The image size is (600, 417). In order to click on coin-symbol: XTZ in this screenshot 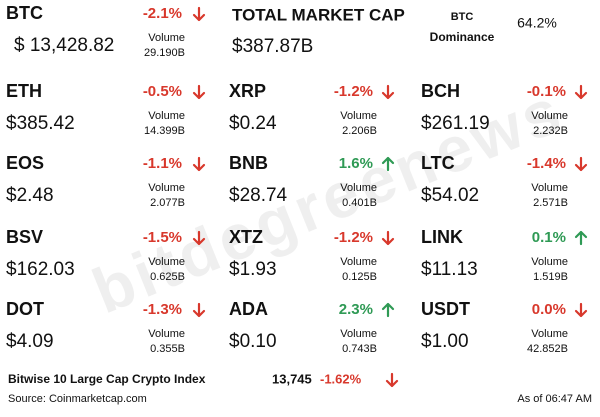, I will do `click(246, 237)`.